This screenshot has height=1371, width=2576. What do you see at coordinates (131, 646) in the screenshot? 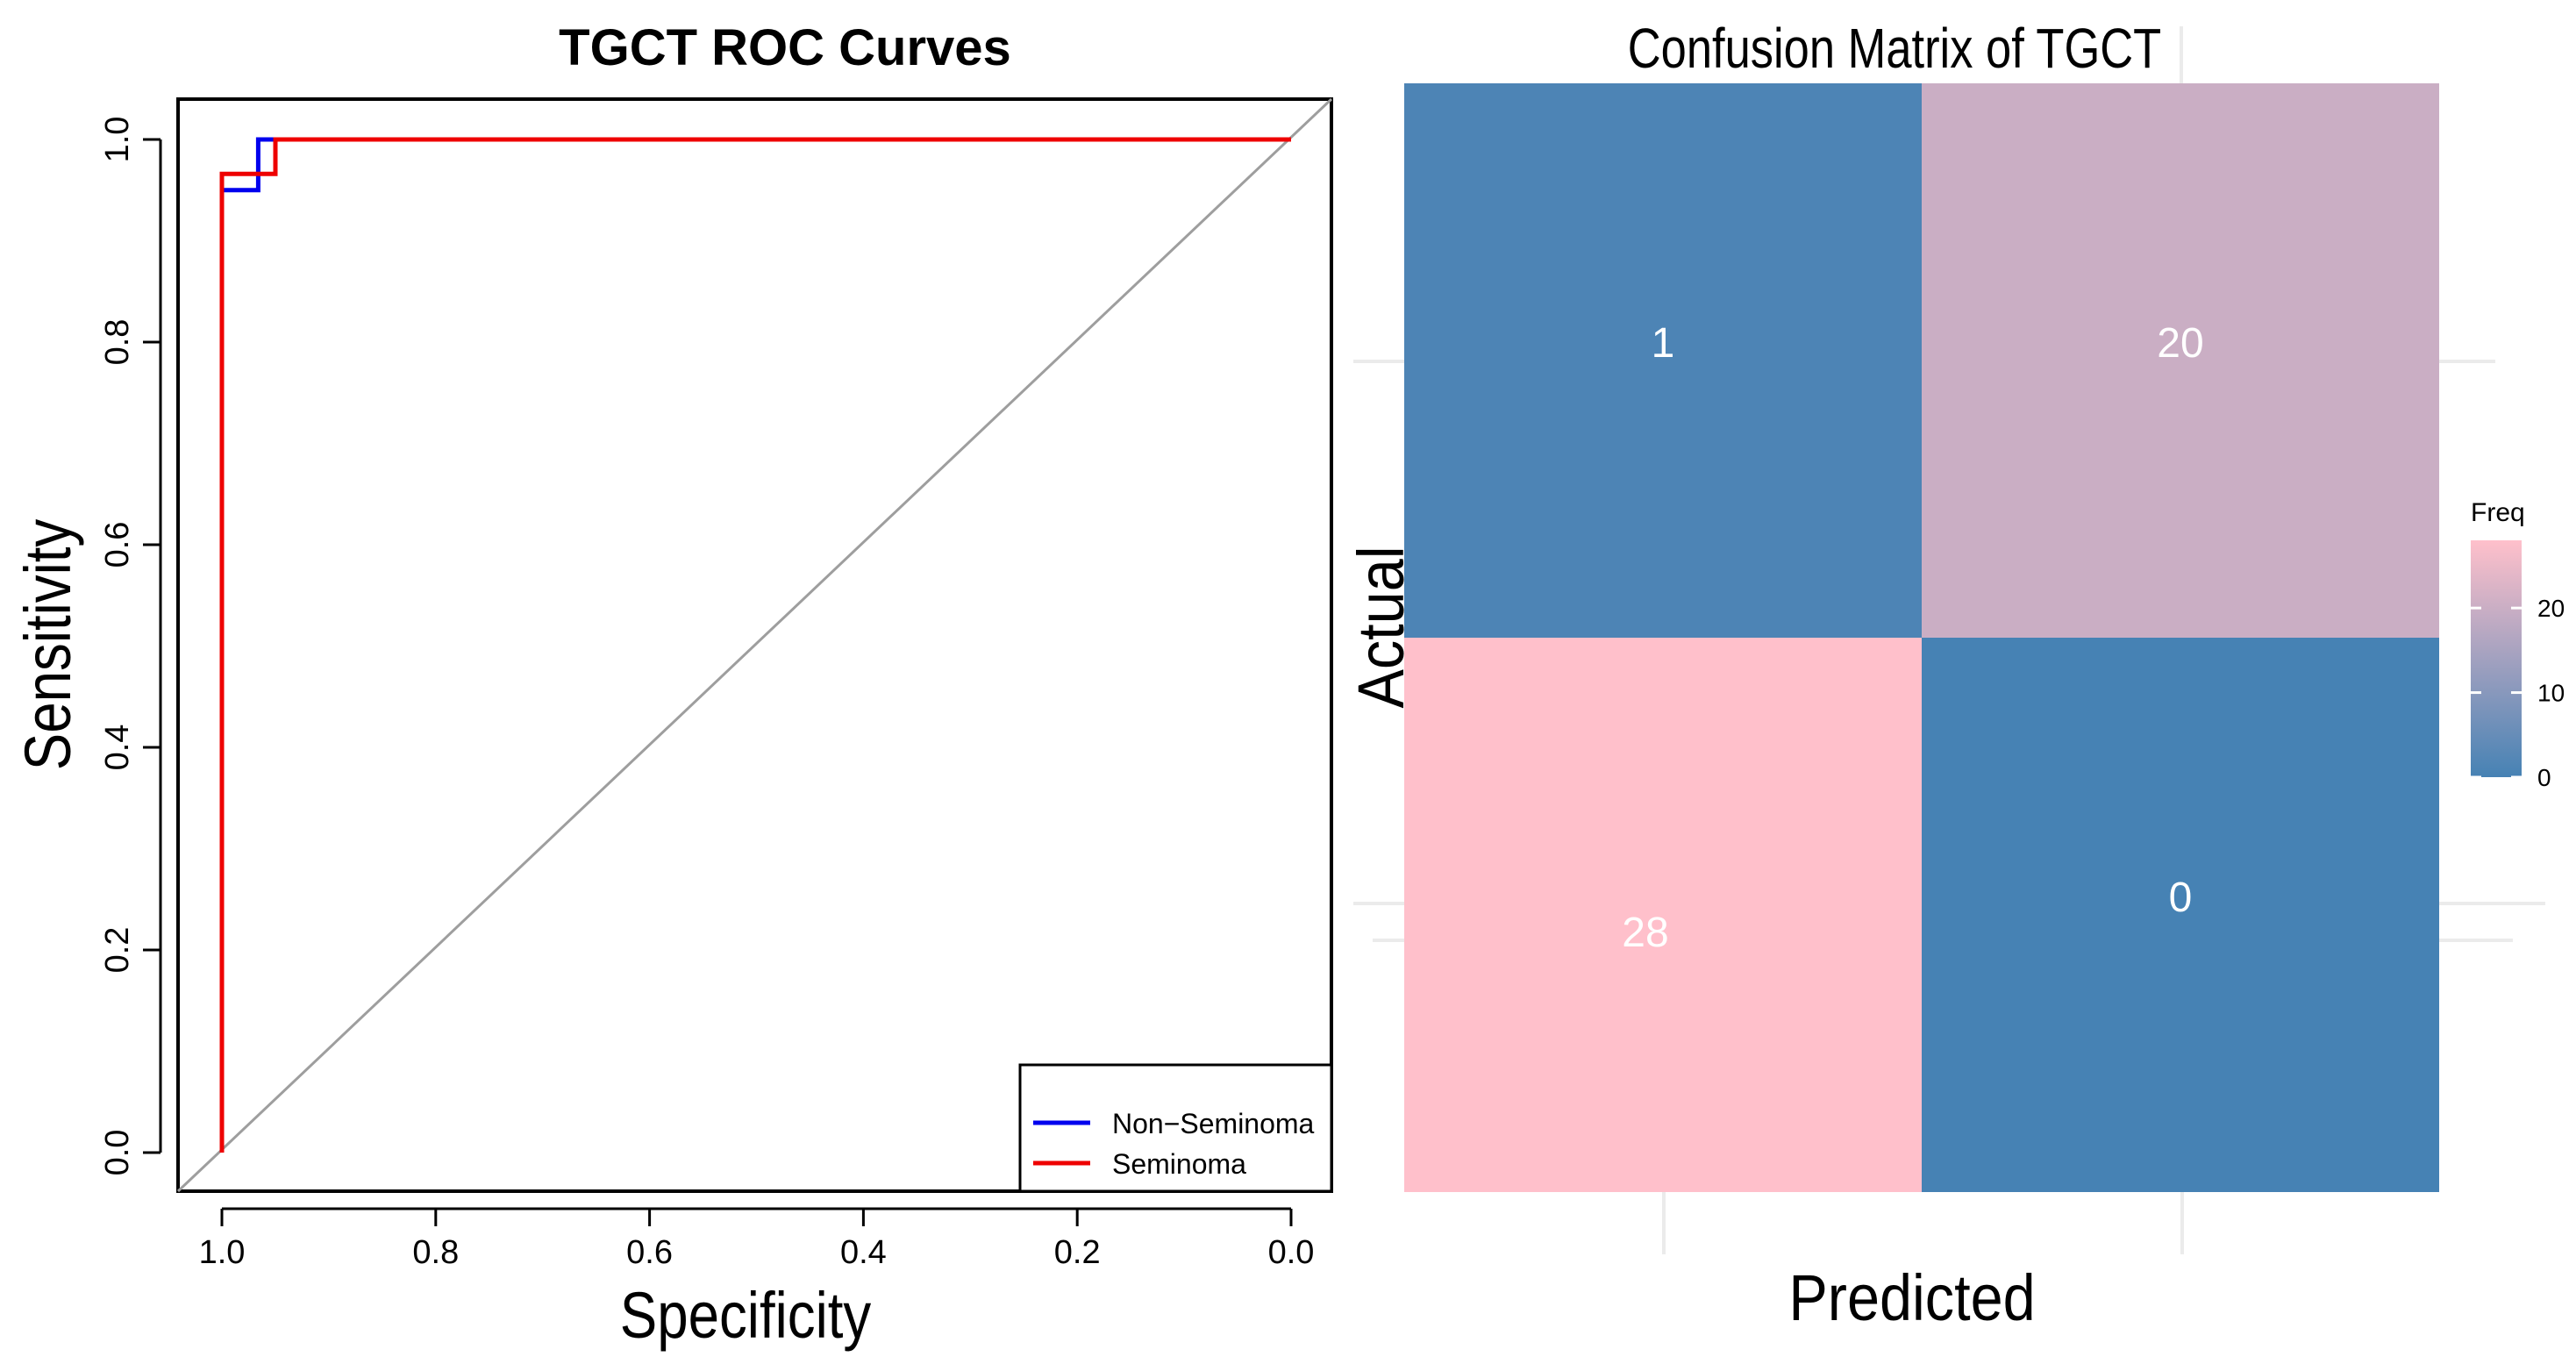
I see `roc-y-axis: 0.0 0.2 0.4 0.6 0.8 1.0` at bounding box center [131, 646].